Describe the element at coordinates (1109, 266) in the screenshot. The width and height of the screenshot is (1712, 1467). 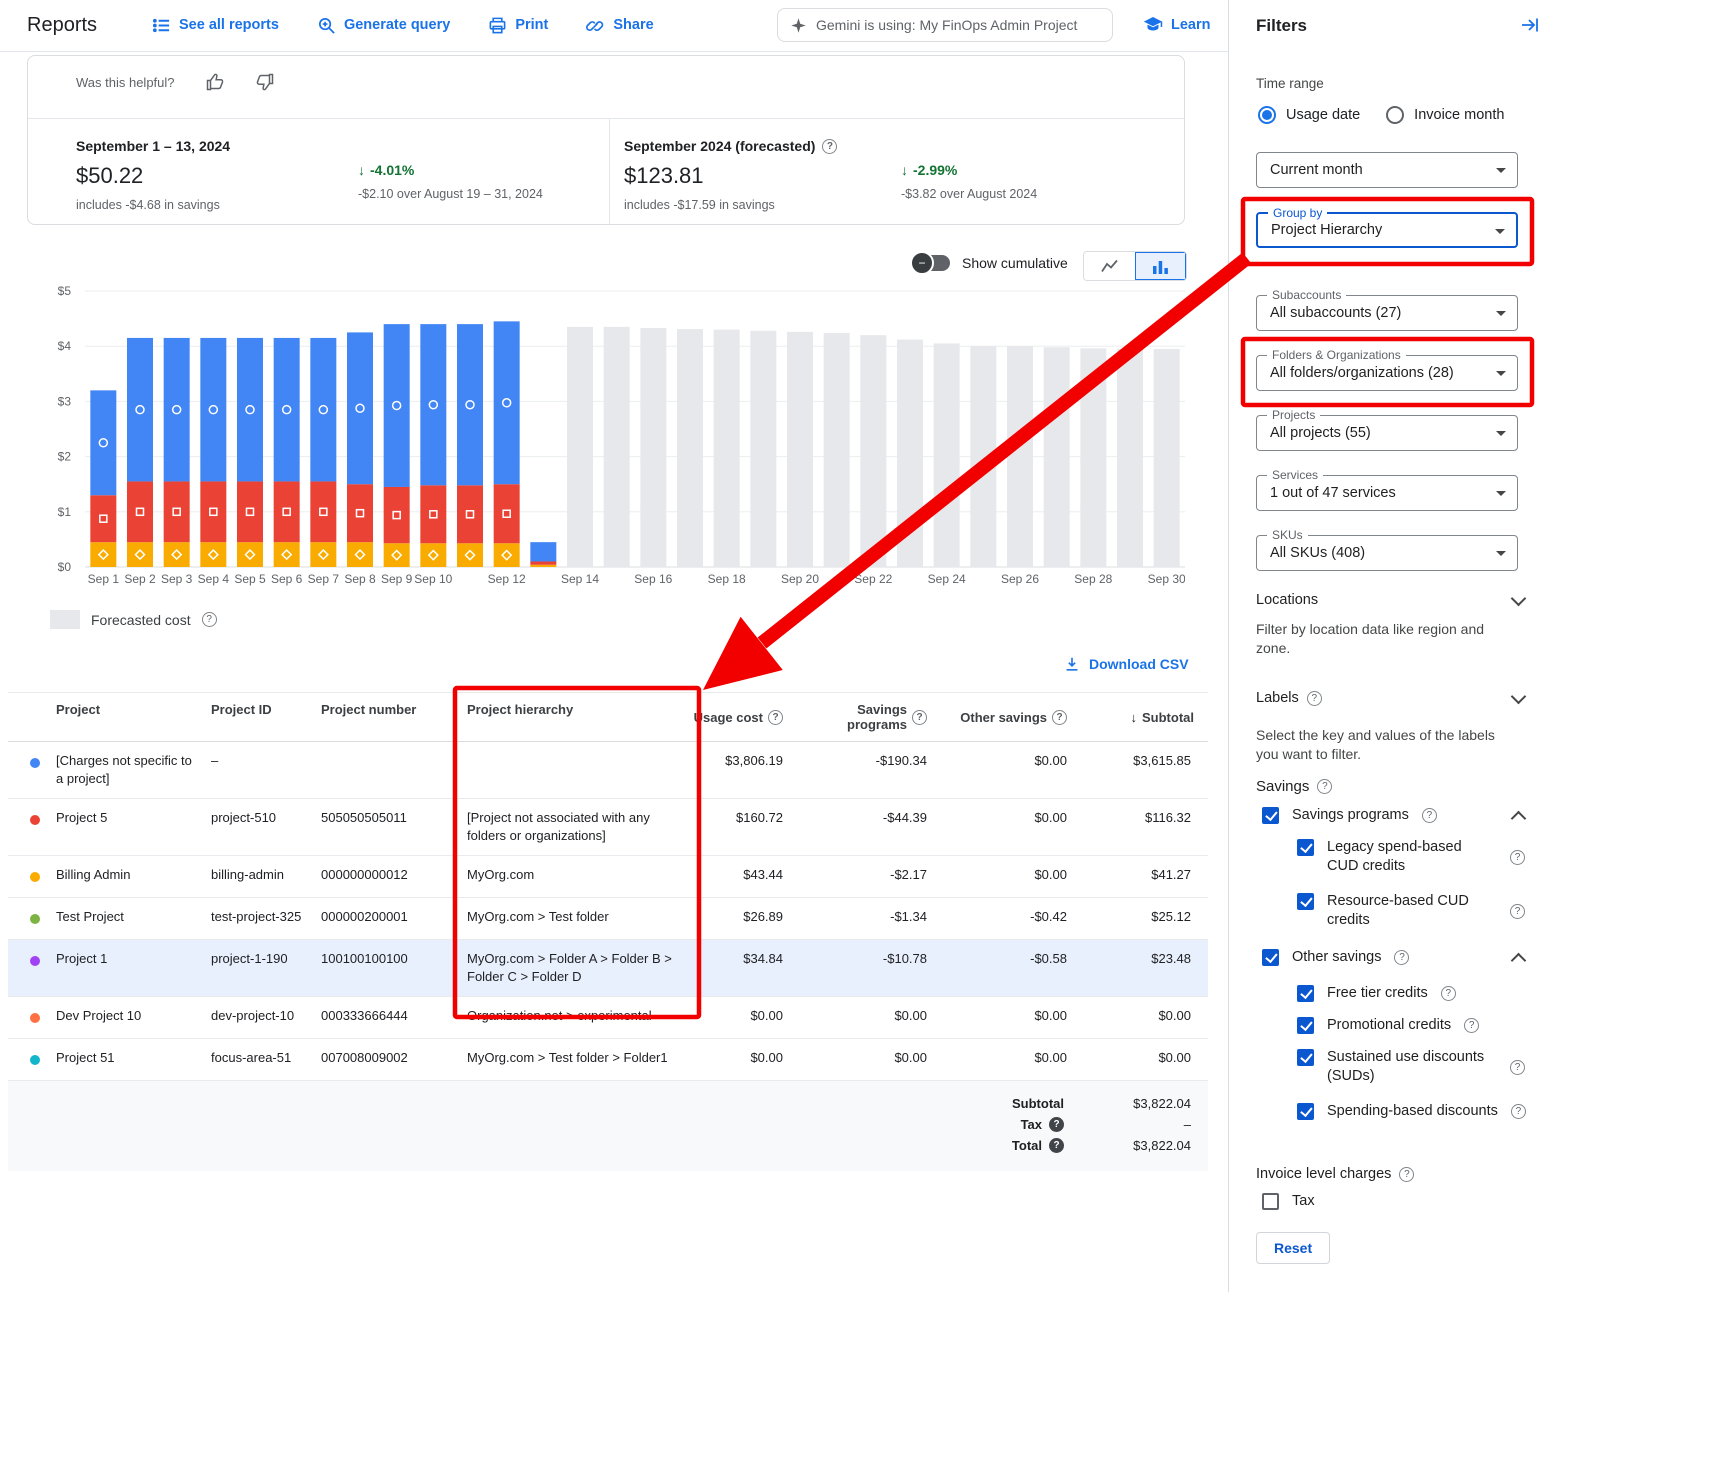
I see `line-chart-button` at that location.